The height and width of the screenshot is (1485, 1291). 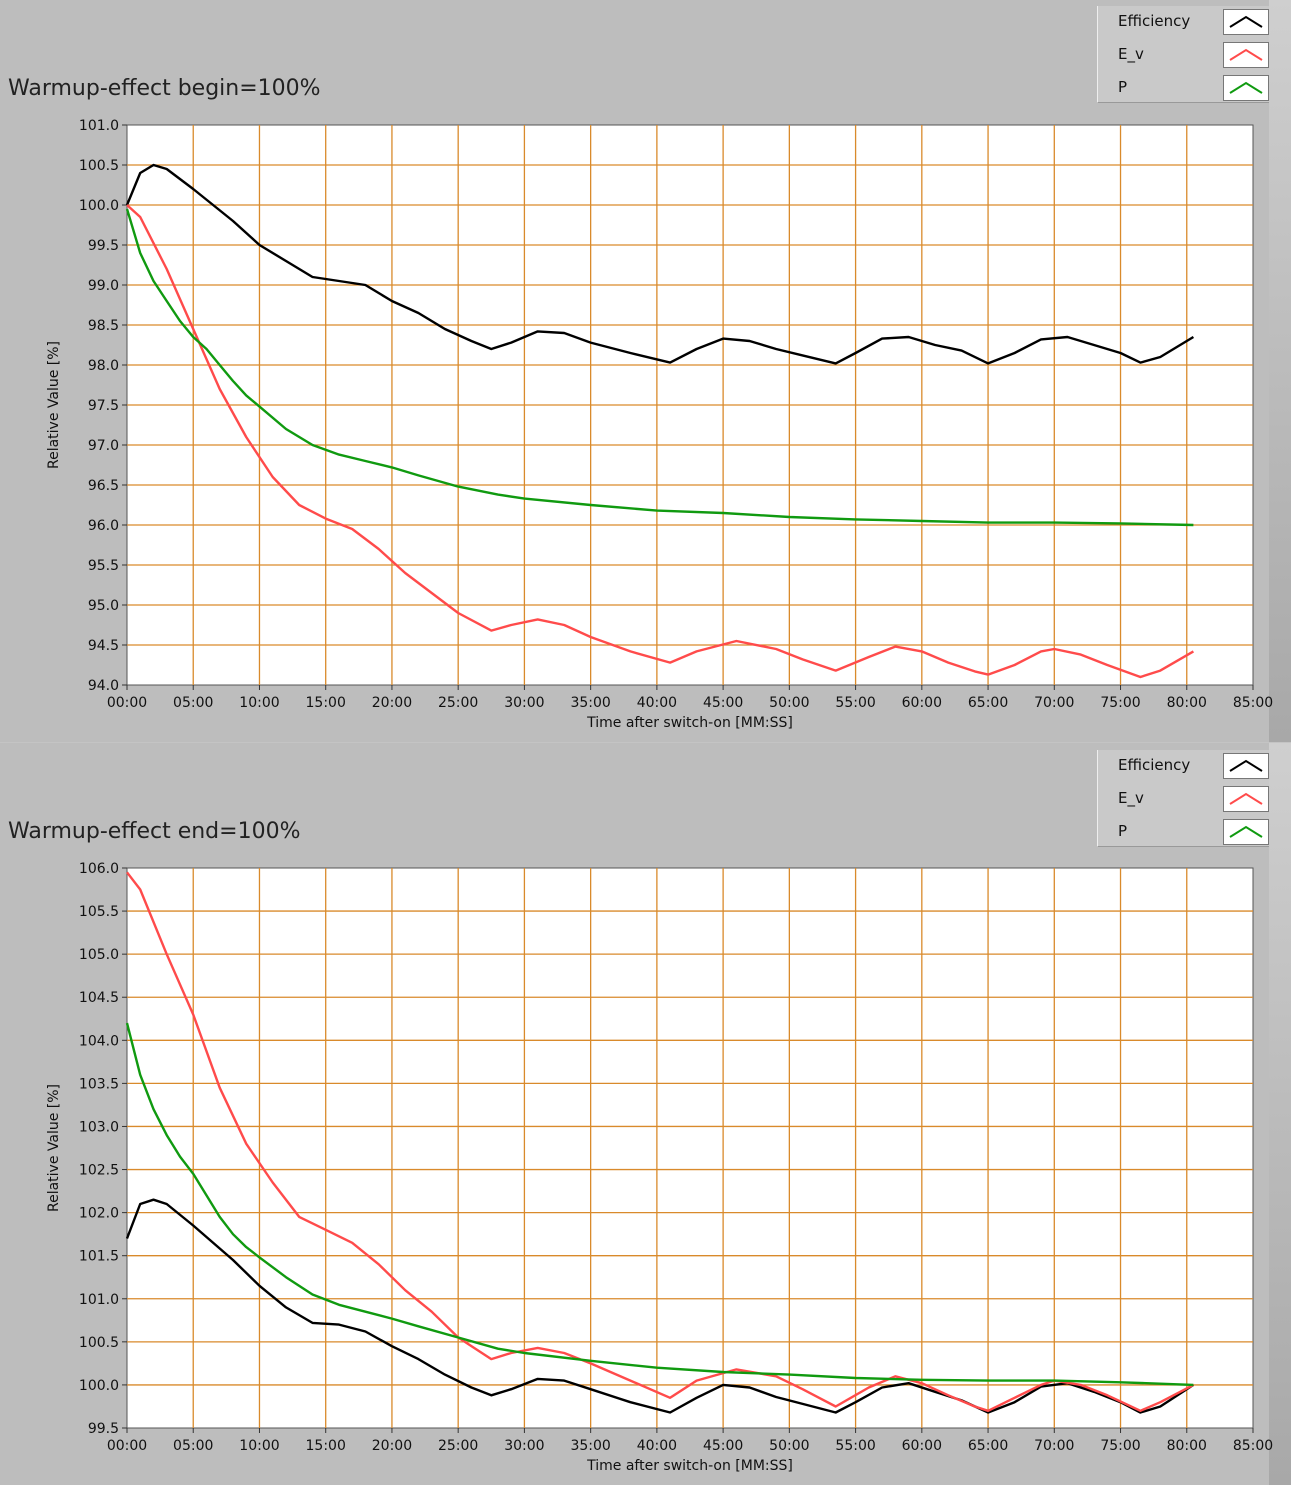 What do you see at coordinates (99, 1171) in the screenshot?
I see `y-tick-label: 102.5` at bounding box center [99, 1171].